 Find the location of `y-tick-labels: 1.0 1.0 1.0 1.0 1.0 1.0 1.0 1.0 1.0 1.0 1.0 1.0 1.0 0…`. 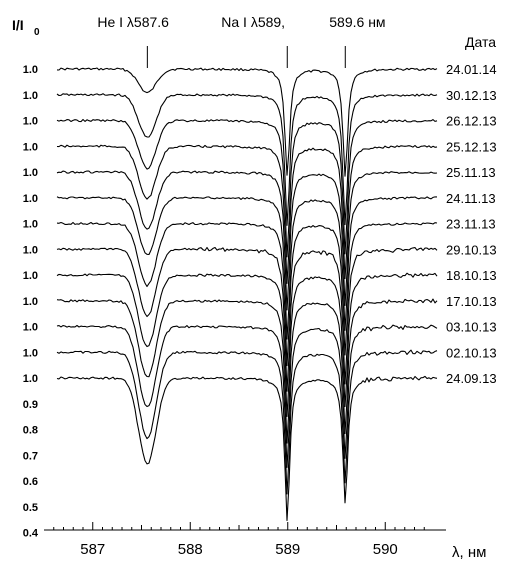

y-tick-labels: 1.0 1.0 1.0 1.0 1.0 1.0 1.0 1.0 1.0 1.0 1.0 1.0 1.0 0… is located at coordinates (31, 302).